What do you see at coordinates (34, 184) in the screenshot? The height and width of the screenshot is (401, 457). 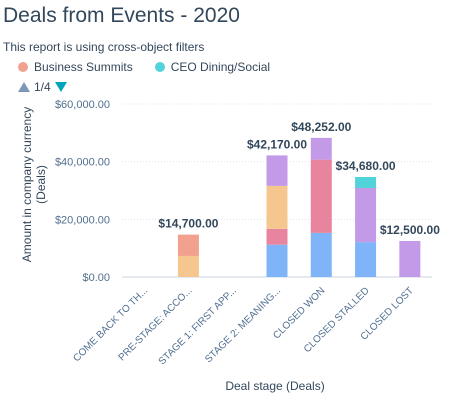 I see `y-axis-label: Amount in company currency(Deals)` at bounding box center [34, 184].